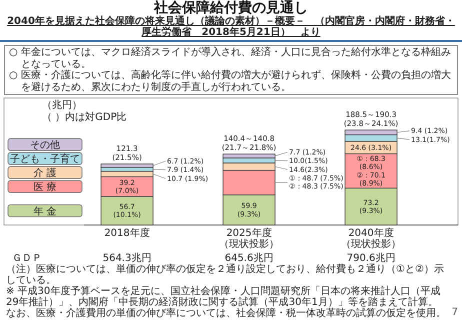 The height and width of the screenshot is (320, 462). What do you see at coordinates (371, 258) in the screenshot?
I see `text: 790.6兆円` at bounding box center [371, 258].